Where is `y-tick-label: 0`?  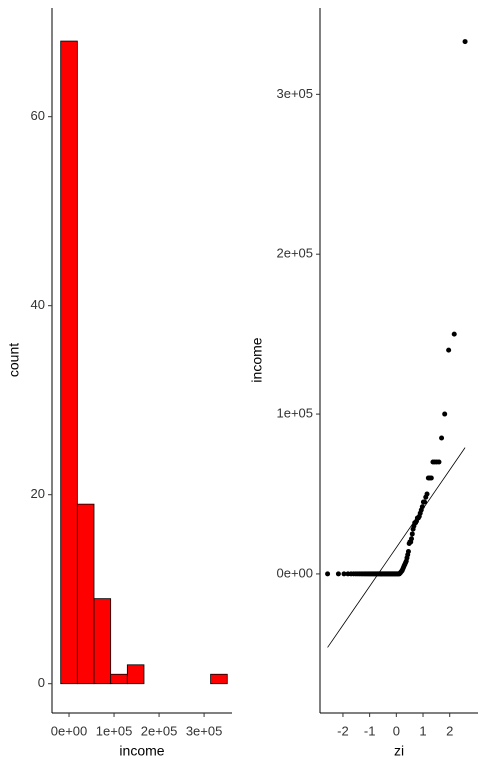
y-tick-label: 0 is located at coordinates (41, 682).